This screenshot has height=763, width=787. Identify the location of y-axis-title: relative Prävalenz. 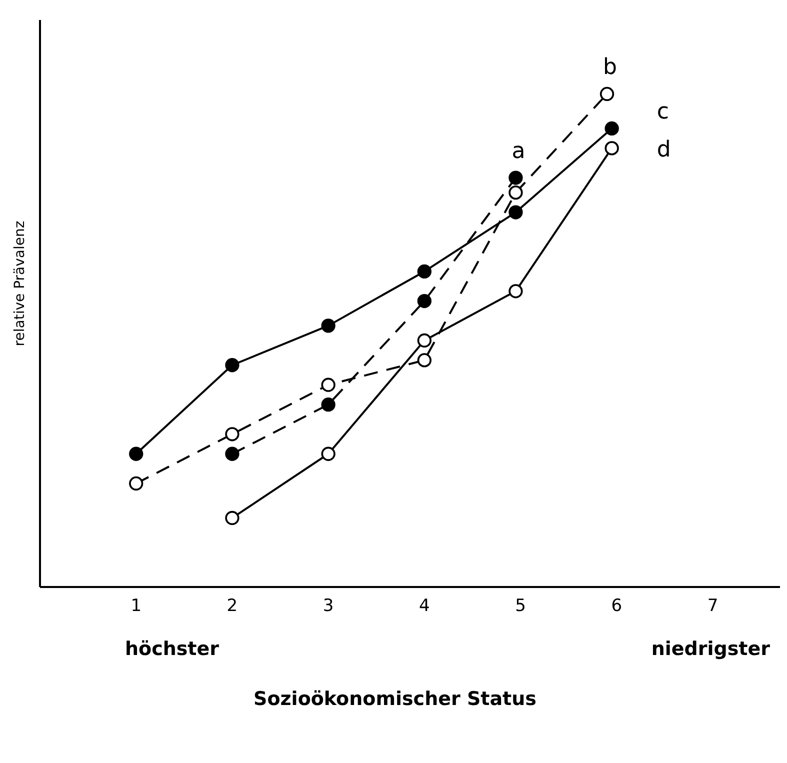
(20, 283).